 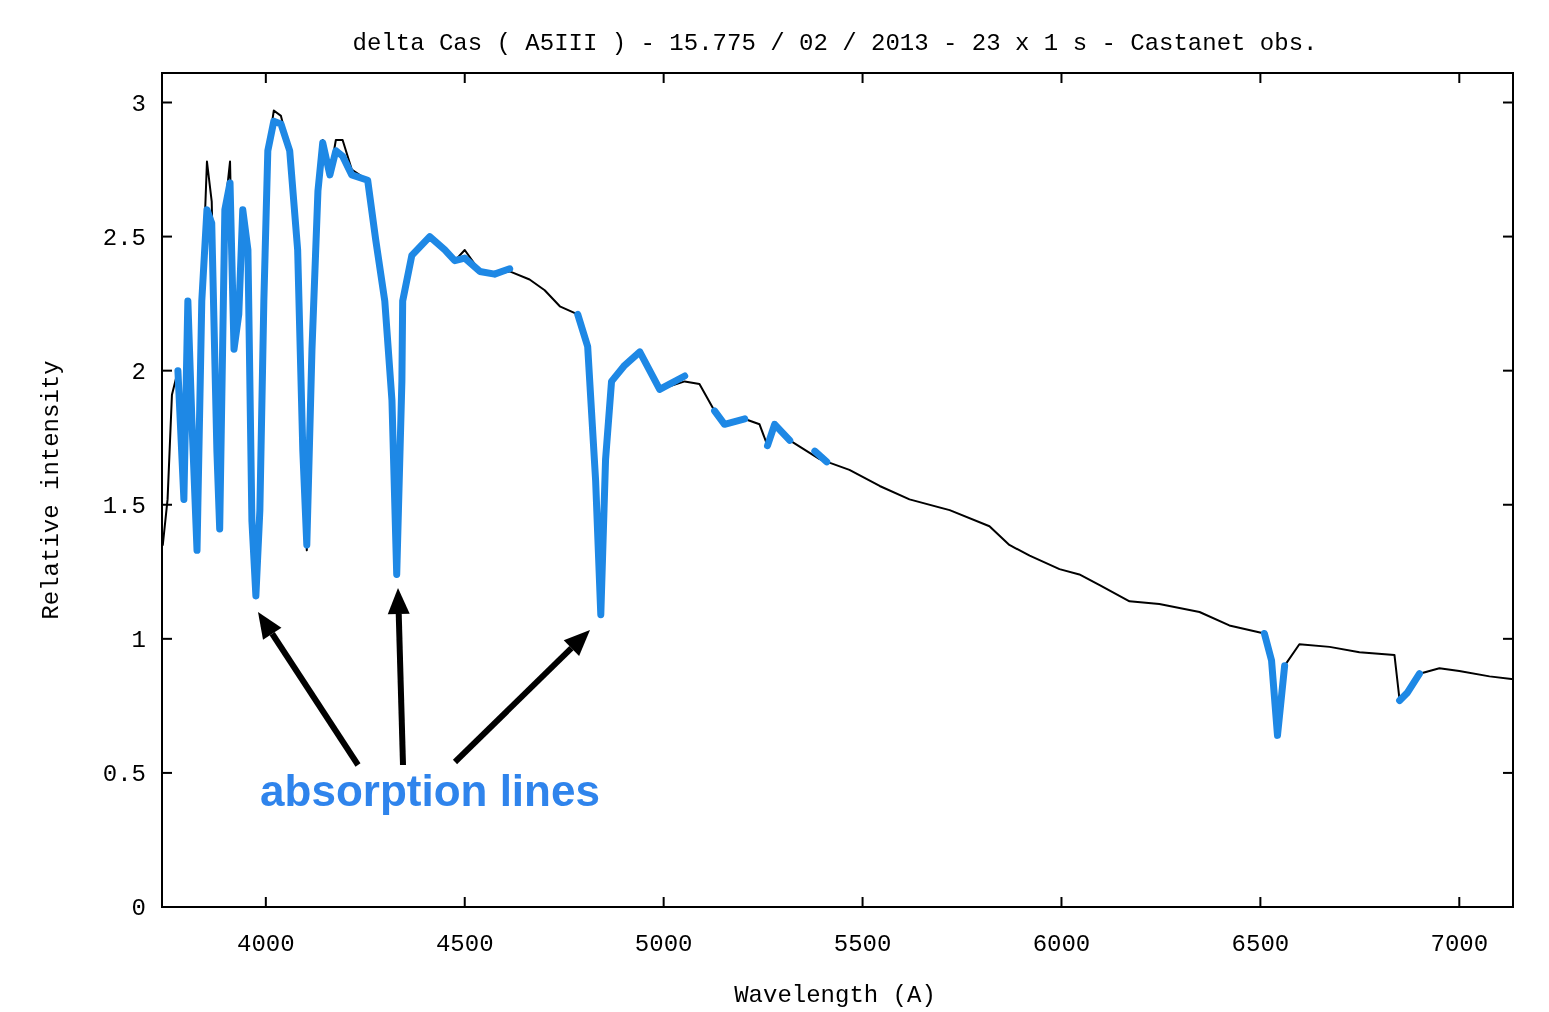 What do you see at coordinates (1061, 944) in the screenshot?
I see `x-tick-label: 6000` at bounding box center [1061, 944].